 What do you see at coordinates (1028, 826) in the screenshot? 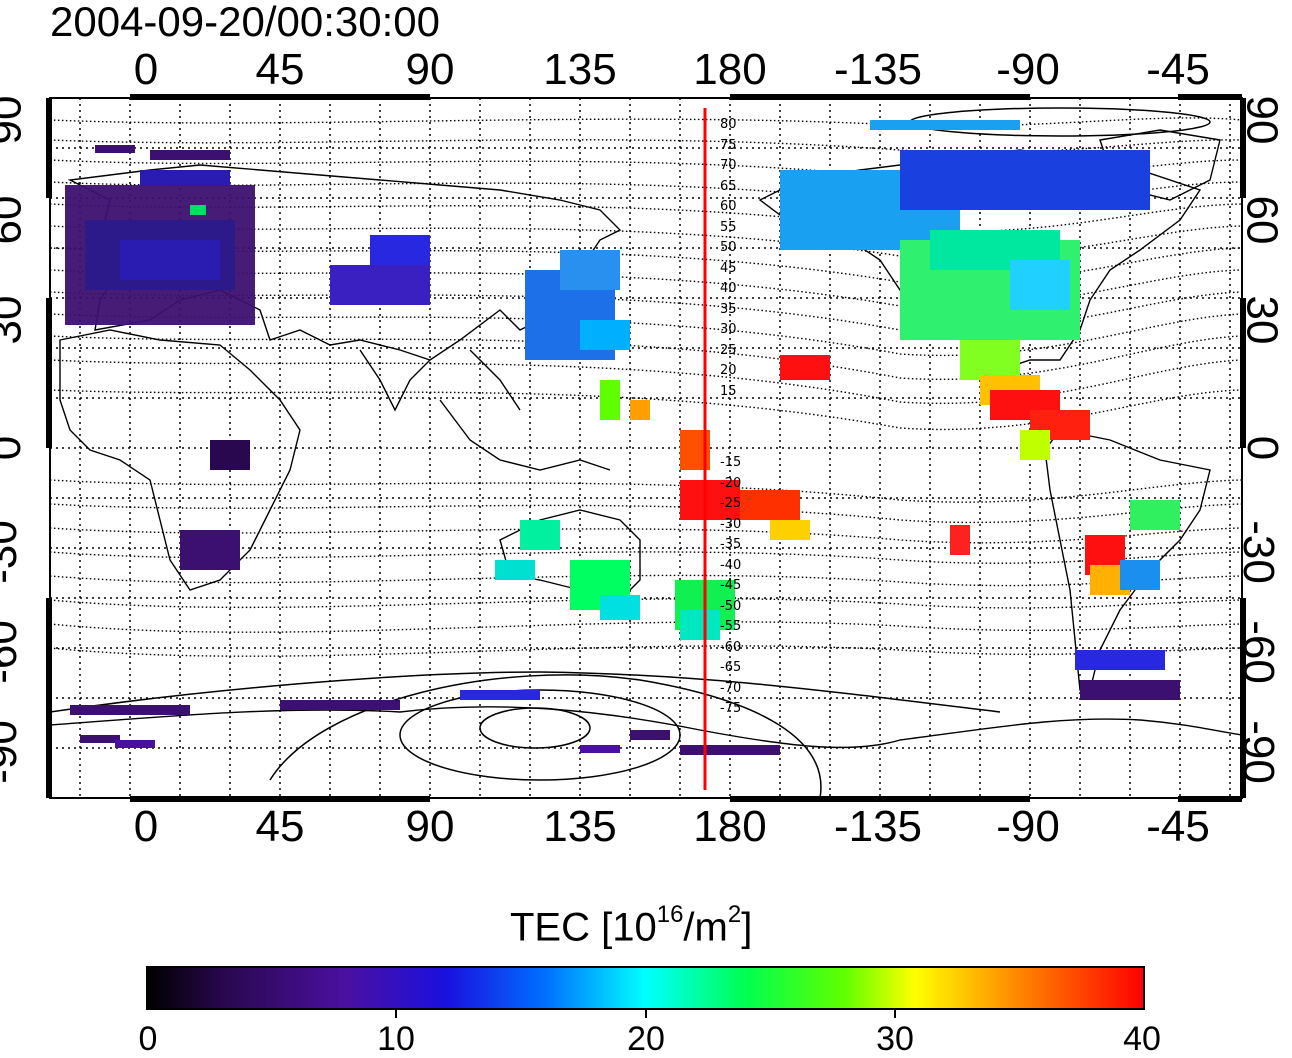
I see `bottom-lon-tick: -90` at bounding box center [1028, 826].